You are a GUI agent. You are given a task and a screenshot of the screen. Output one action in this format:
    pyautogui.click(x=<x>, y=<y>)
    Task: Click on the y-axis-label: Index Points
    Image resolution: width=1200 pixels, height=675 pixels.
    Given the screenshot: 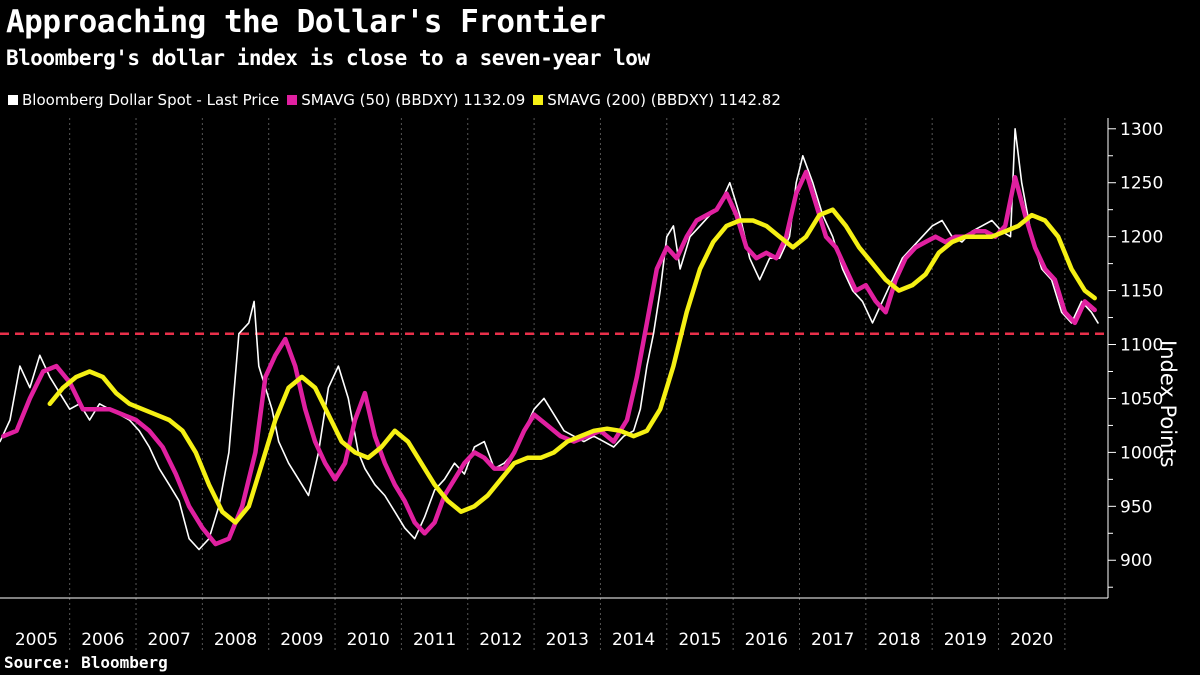 What is the action you would take?
    pyautogui.click(x=1168, y=404)
    